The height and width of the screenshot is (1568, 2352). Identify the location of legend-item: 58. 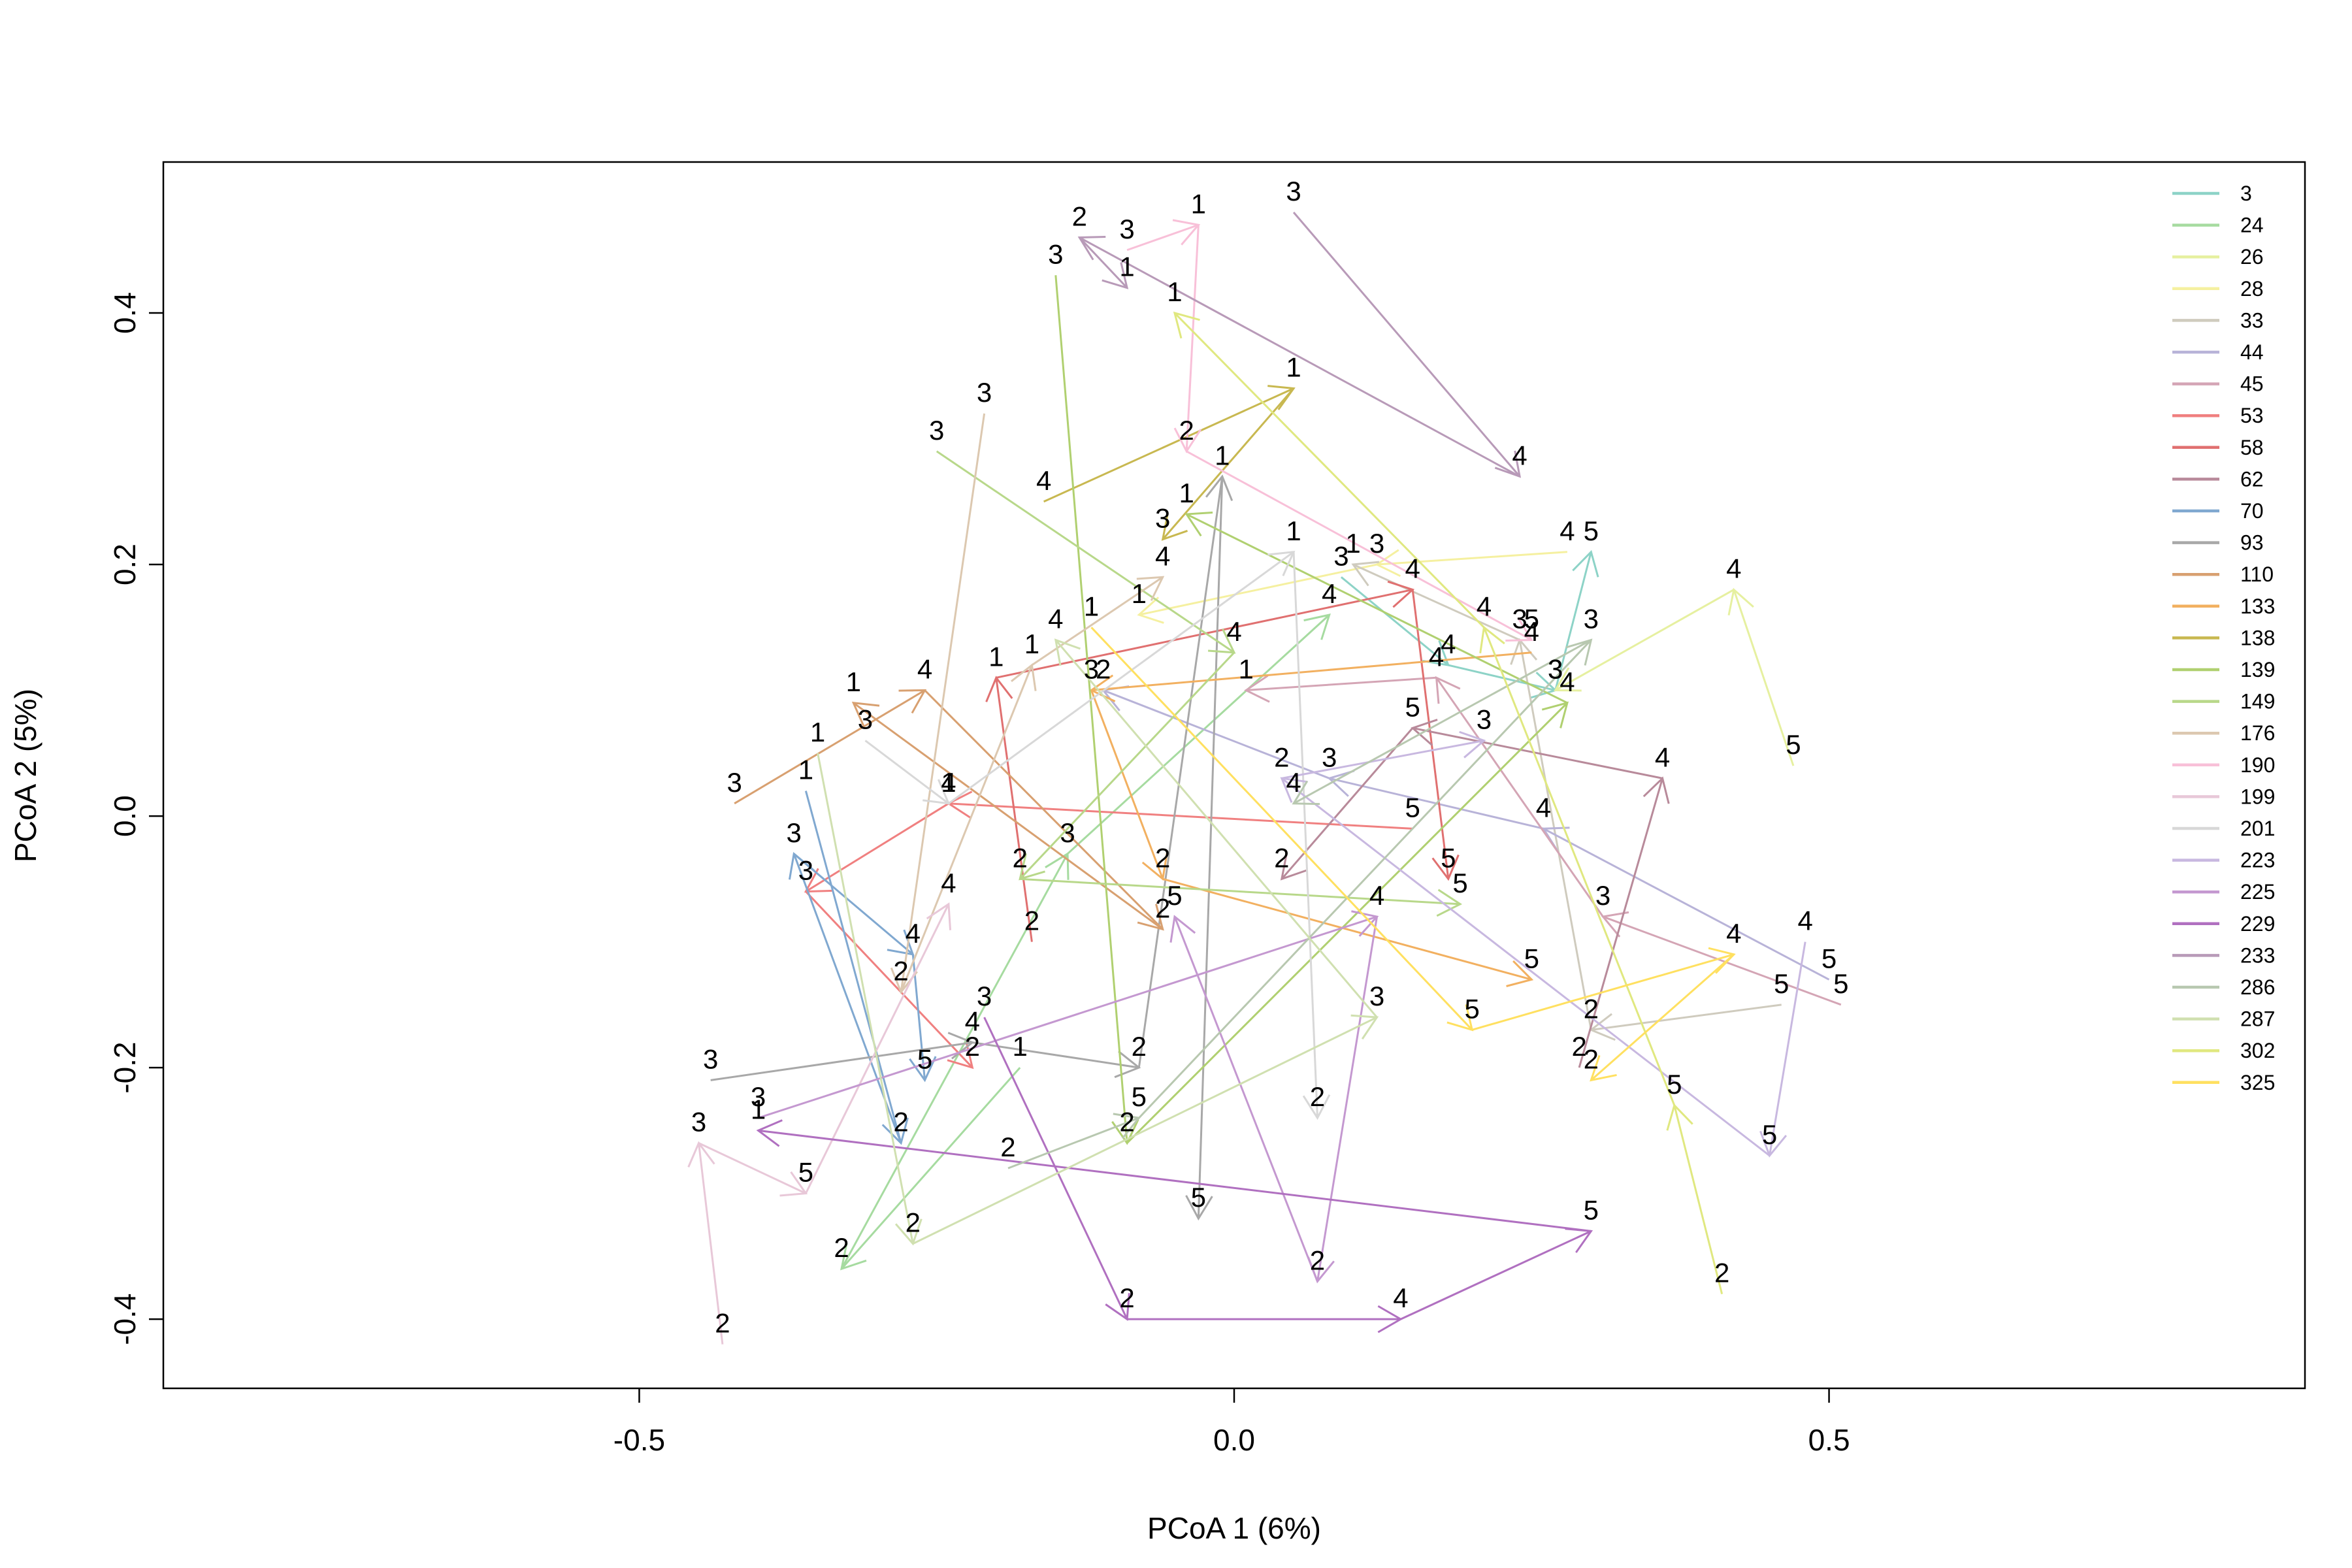
(2218, 447).